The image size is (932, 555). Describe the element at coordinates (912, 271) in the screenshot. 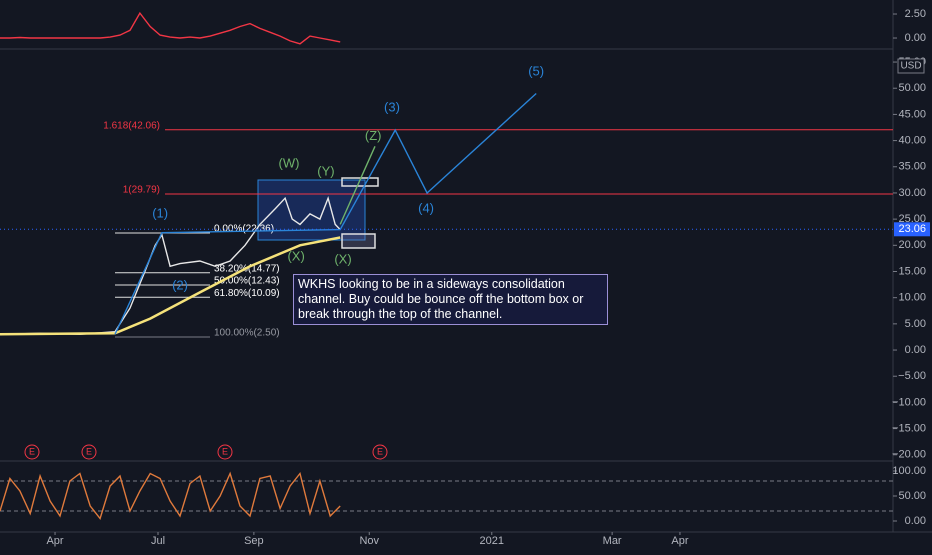

I see `y-tick-label: 15.00` at that location.